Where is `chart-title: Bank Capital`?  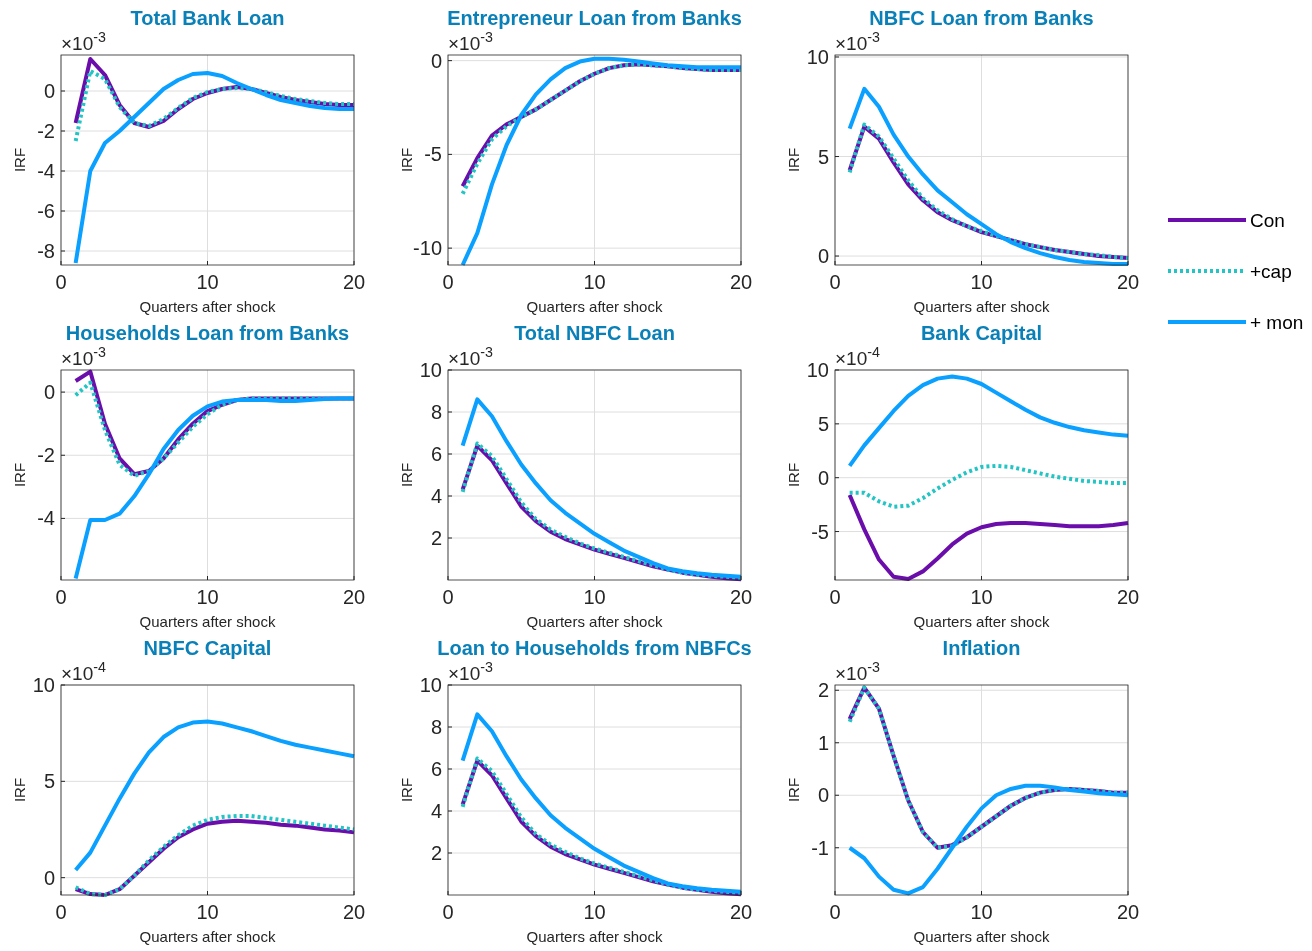 chart-title: Bank Capital is located at coordinates (981, 333).